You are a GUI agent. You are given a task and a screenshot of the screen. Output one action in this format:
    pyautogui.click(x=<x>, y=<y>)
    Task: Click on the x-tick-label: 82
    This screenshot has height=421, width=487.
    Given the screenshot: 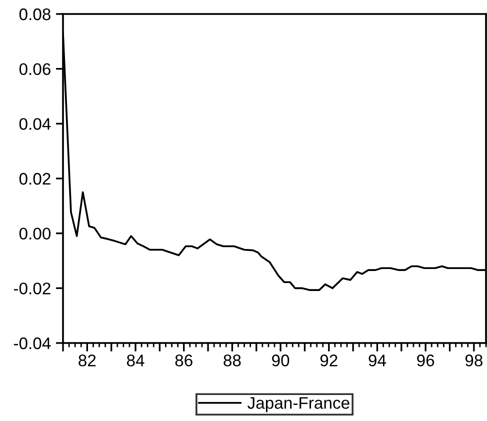 What is the action you would take?
    pyautogui.click(x=87, y=360)
    